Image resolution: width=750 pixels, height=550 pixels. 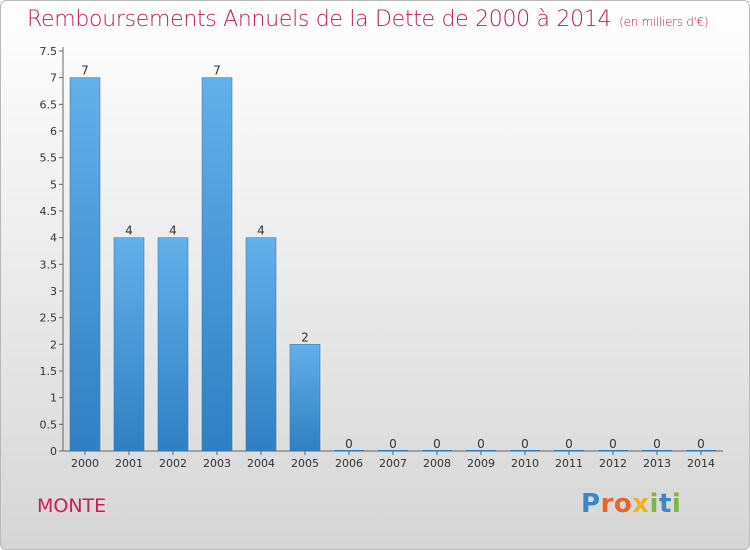 I want to click on x-tick-label: 2002, so click(x=173, y=463).